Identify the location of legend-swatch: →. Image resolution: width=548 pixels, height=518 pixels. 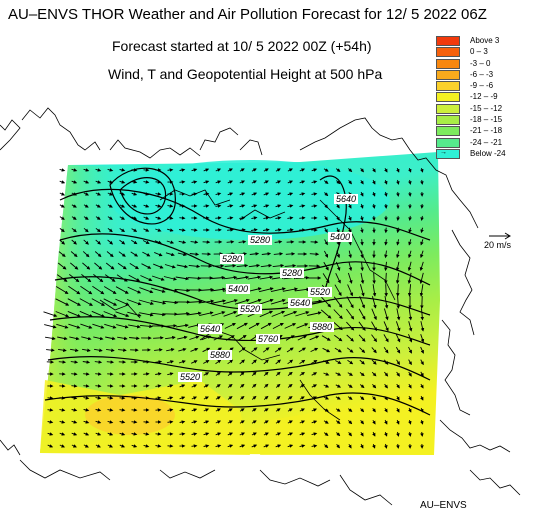
(448, 153).